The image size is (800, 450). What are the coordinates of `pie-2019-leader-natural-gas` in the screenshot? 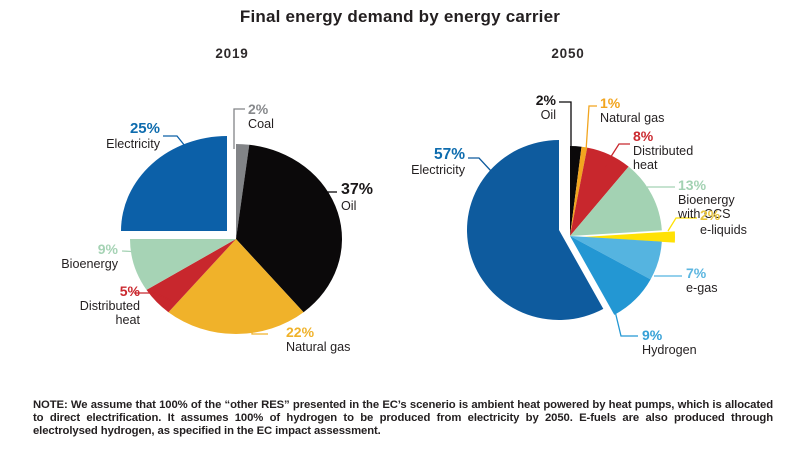 It's located at (259, 323).